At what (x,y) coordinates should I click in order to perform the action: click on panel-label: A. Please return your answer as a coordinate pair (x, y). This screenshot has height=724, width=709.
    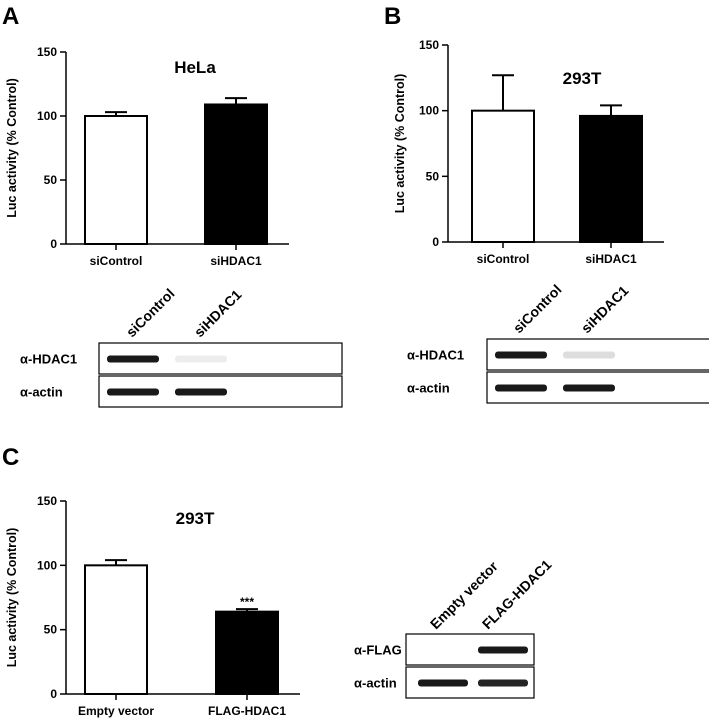
    Looking at the image, I should click on (10, 16).